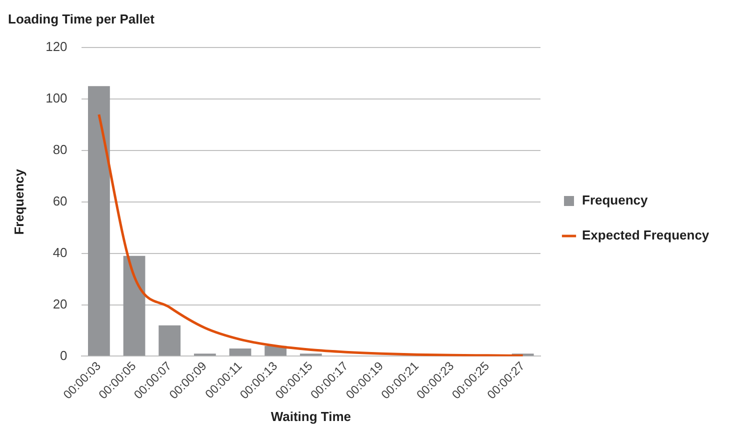  What do you see at coordinates (615, 200) in the screenshot?
I see `legend-label: Frequency` at bounding box center [615, 200].